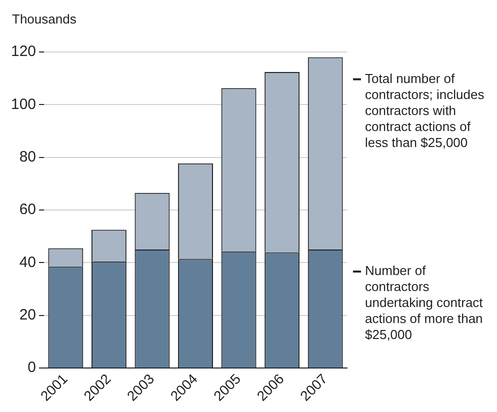  Describe the element at coordinates (32, 367) in the screenshot. I see `y-tick-label: 0` at that location.